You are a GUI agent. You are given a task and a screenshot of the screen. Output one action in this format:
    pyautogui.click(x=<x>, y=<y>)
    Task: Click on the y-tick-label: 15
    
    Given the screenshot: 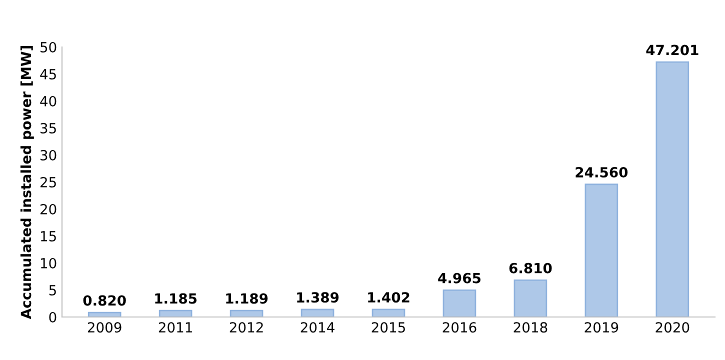 What is the action you would take?
    pyautogui.click(x=48, y=236)
    